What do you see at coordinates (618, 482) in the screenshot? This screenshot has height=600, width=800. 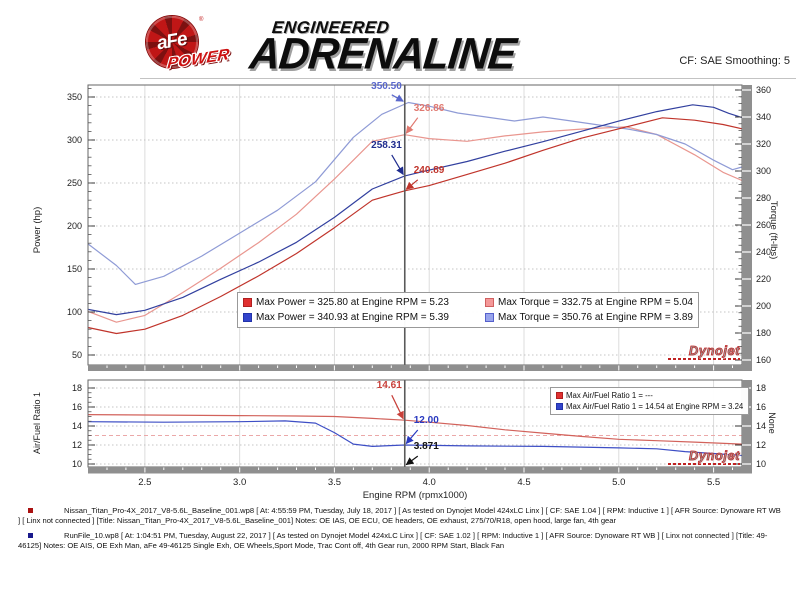 I see `svg-text: 5.0` at bounding box center [618, 482].